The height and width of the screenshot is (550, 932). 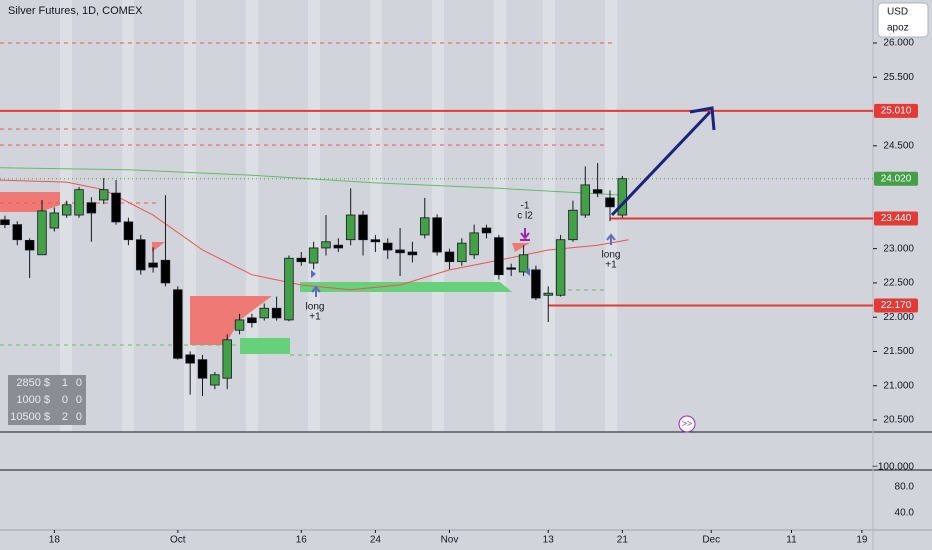 I want to click on user: apoz, so click(x=898, y=28).